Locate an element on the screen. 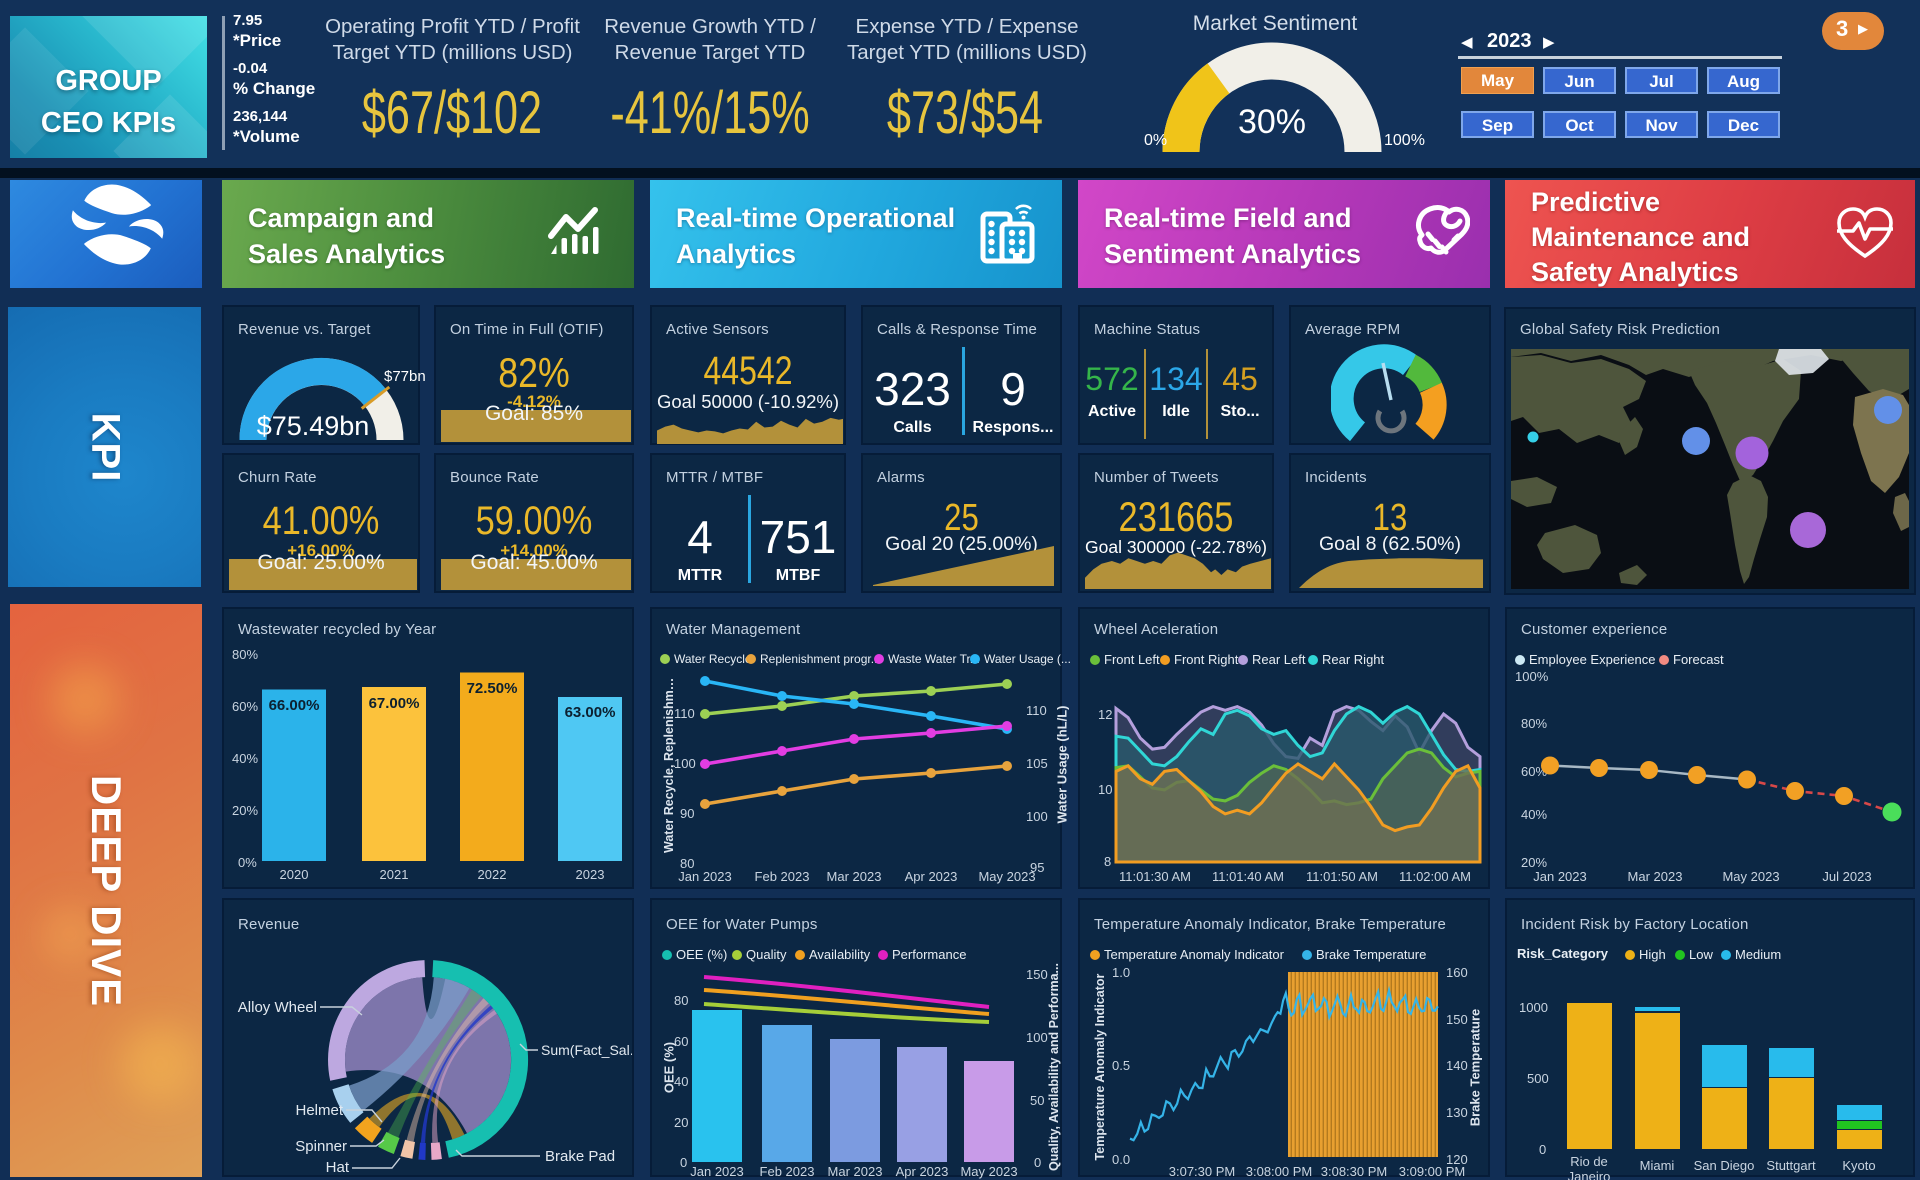 Image resolution: width=1920 pixels, height=1180 pixels. svg-text: Spinner is located at coordinates (321, 1146).